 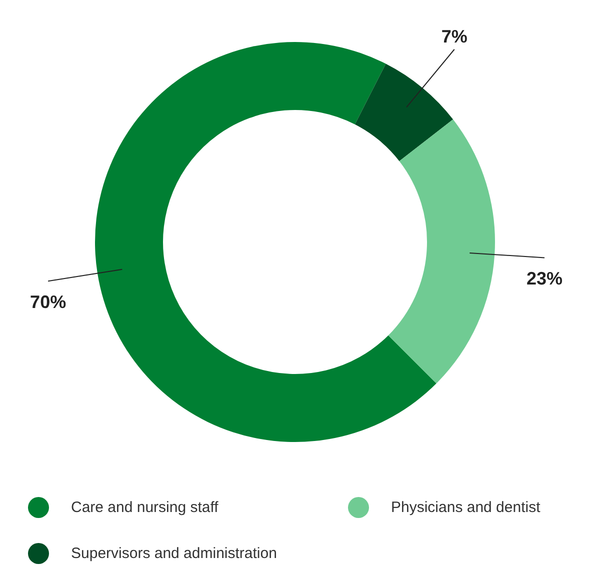 I want to click on legend-label: Supervisors and administration, so click(x=174, y=553).